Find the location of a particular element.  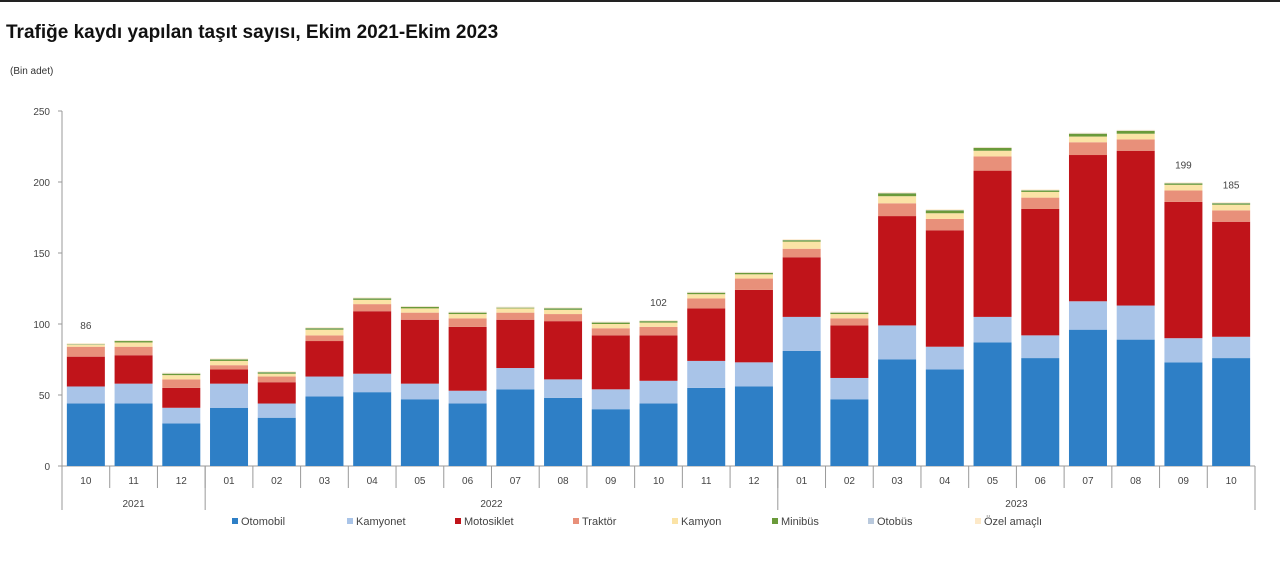

legend-label: Motosiklet is located at coordinates (489, 522).